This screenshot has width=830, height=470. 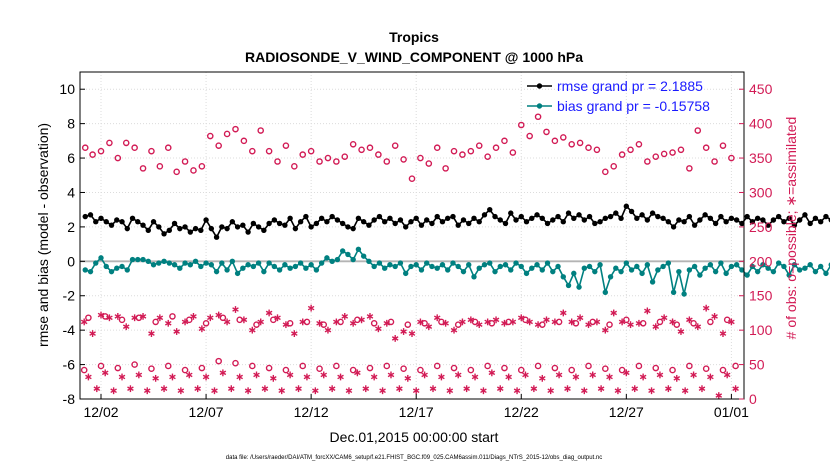 I want to click on y-left-tick-label: 6, so click(x=71, y=158).